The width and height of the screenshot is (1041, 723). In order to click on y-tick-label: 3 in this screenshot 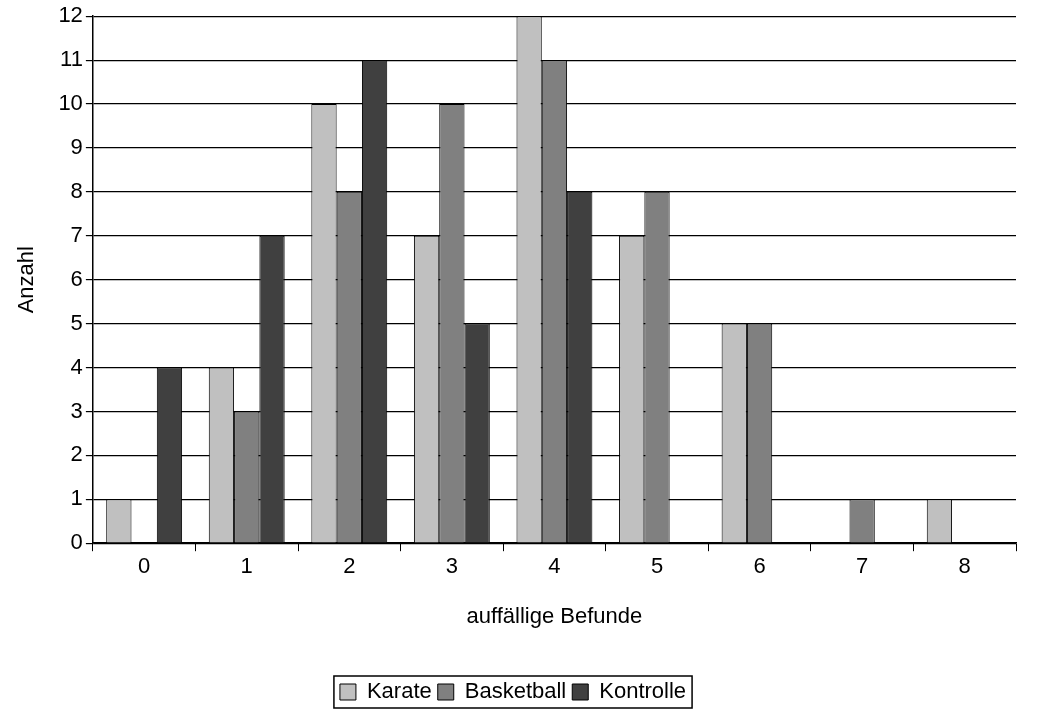, I will do `click(76, 410)`.